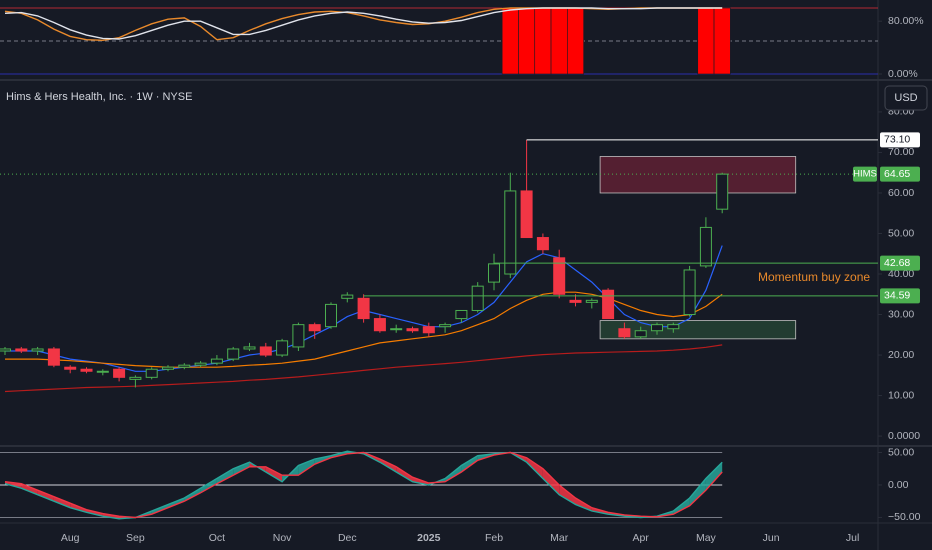 The width and height of the screenshot is (932, 550). I want to click on y-tick-label: −50.00, so click(904, 517).